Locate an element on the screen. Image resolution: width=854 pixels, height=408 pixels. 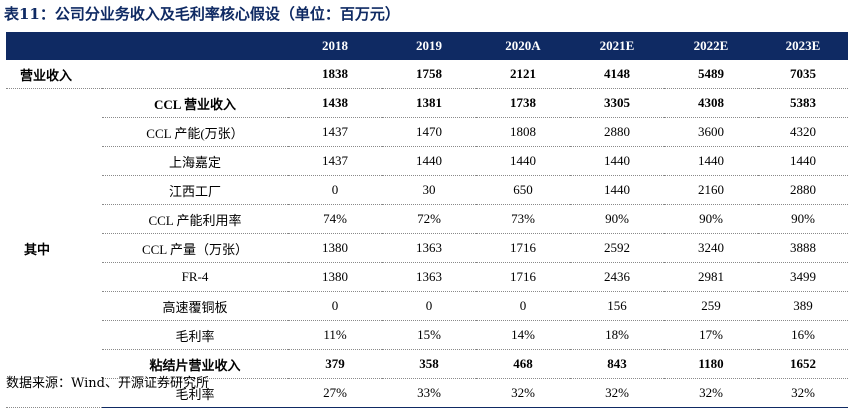
table-row: FR-4 1380 1363 1716 2436 2981 3499 is located at coordinates (427, 277).